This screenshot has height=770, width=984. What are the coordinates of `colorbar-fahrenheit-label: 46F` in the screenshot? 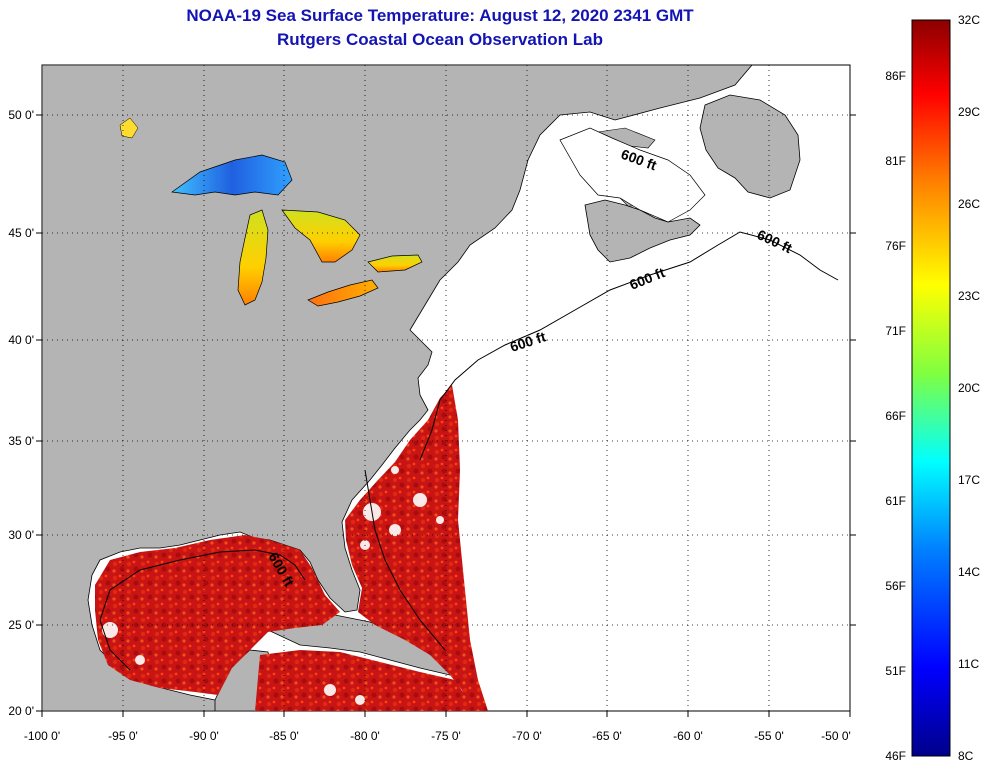 It's located at (895, 756).